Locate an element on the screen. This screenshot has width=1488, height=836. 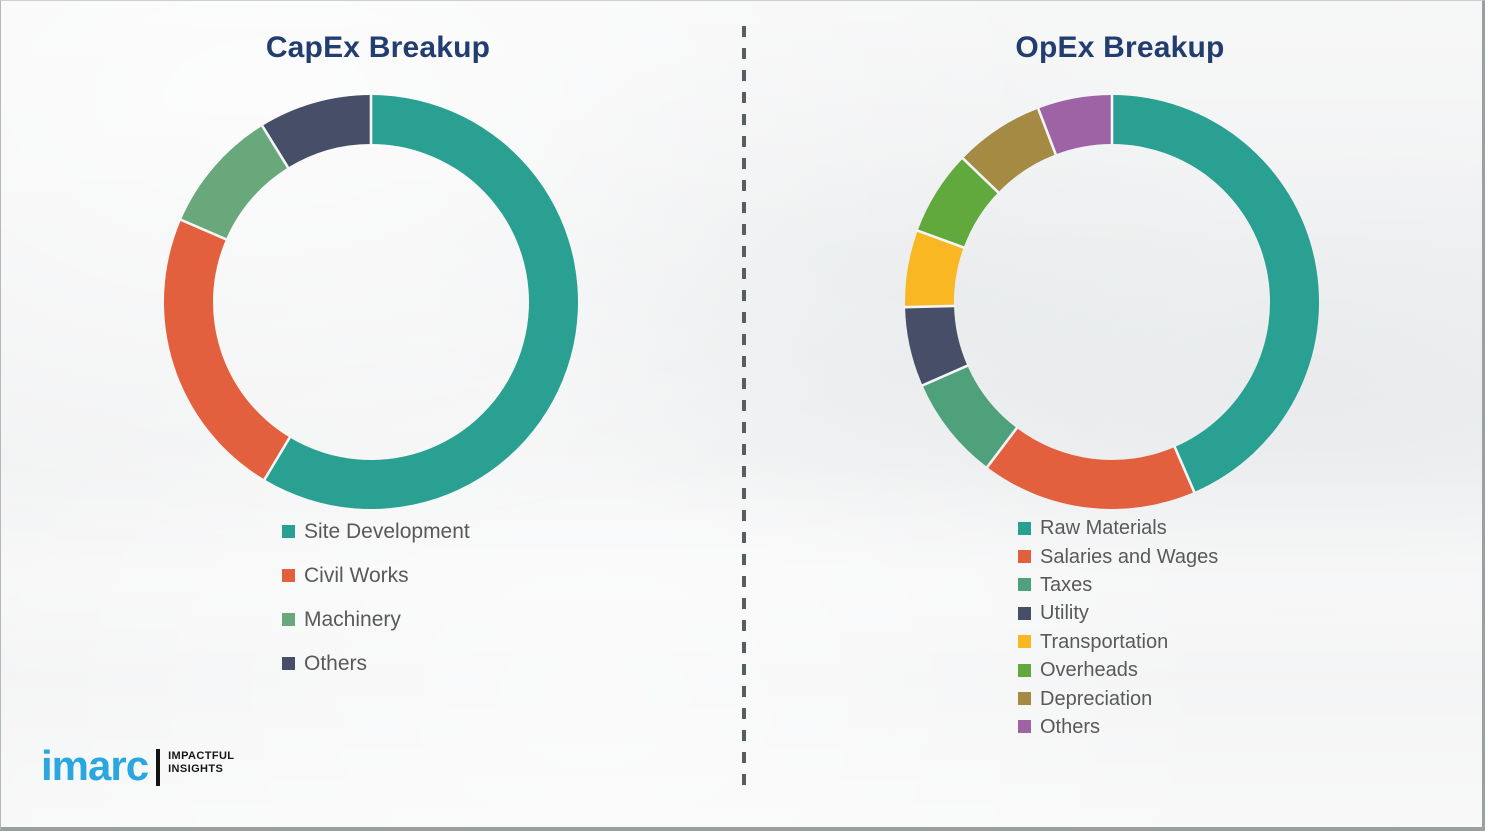
capex-breakup-segment-machinery is located at coordinates (235, 182).